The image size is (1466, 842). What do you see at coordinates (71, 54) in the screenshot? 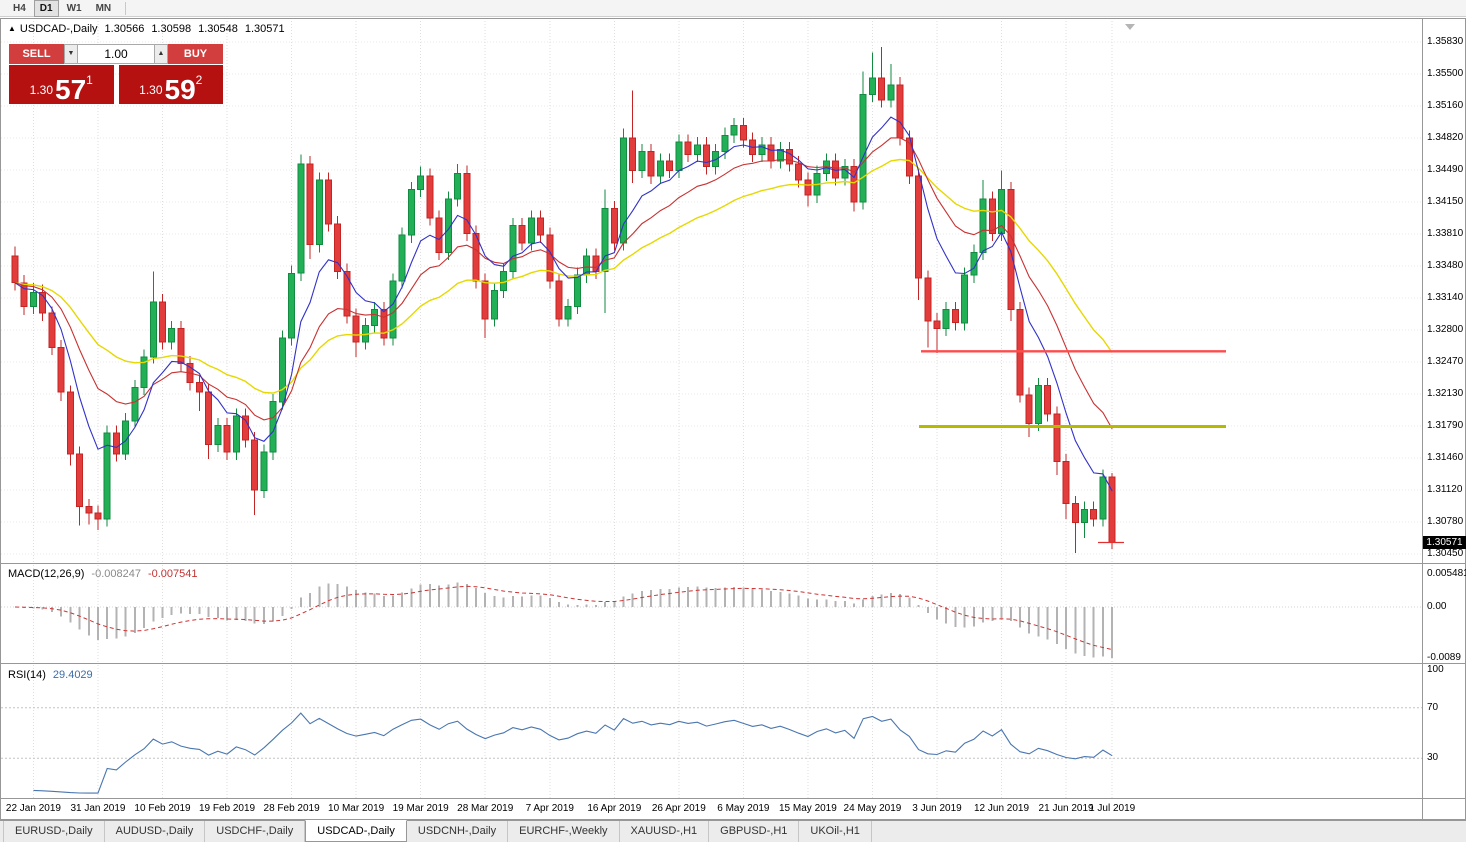
I see `volume-decrease-button: ▼` at bounding box center [71, 54].